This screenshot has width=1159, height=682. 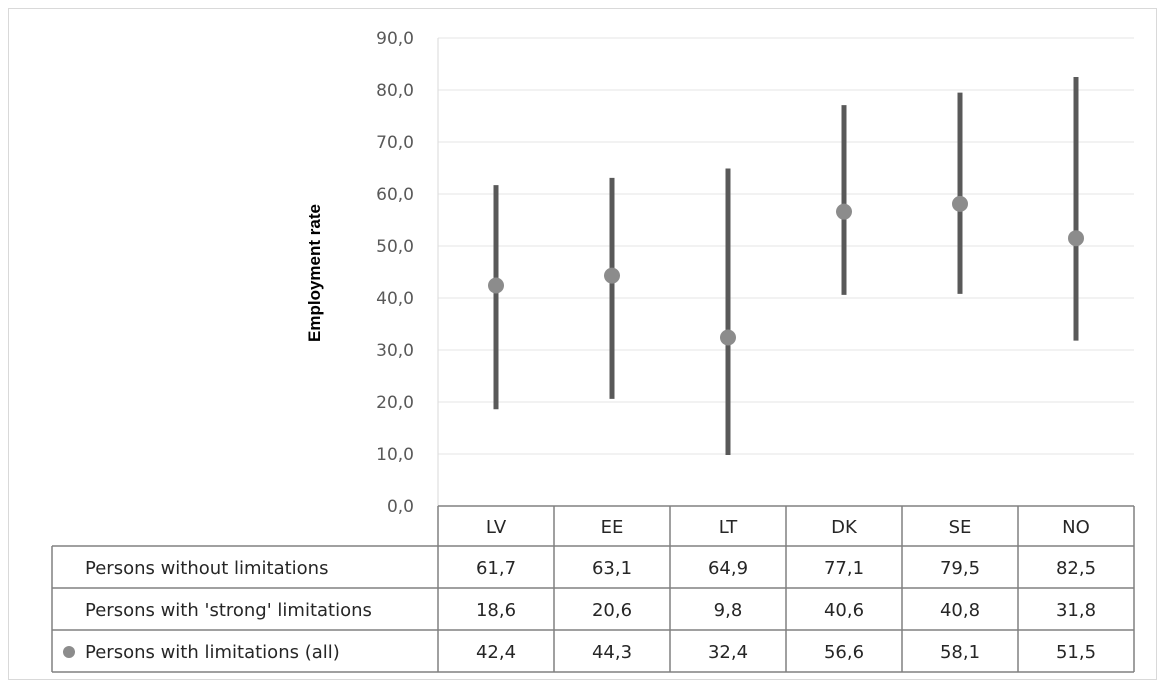 What do you see at coordinates (612, 275) in the screenshot?
I see `marker-ee` at bounding box center [612, 275].